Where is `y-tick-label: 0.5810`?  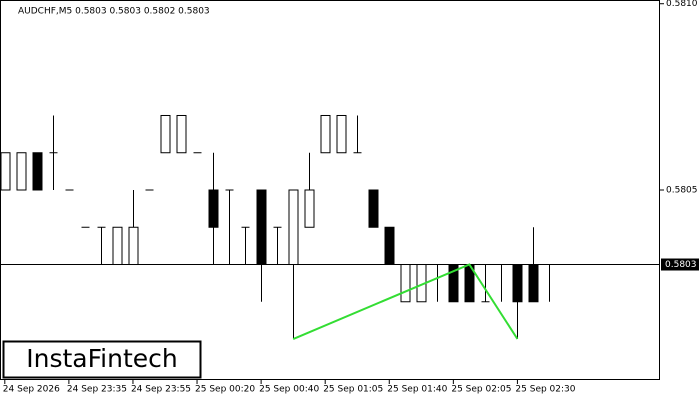
y-tick-label: 0.5810 is located at coordinates (682, 4).